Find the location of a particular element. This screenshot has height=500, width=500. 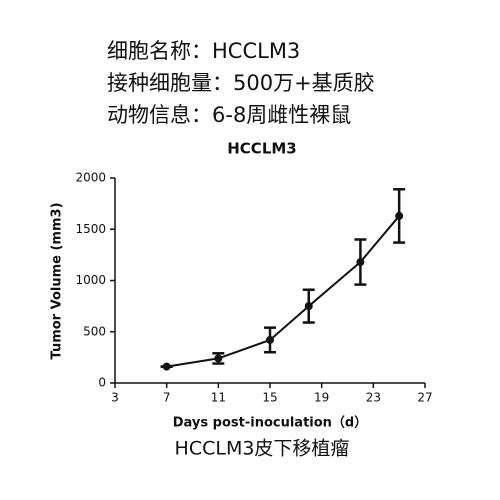

y-tick-label: 0 is located at coordinates (102, 383).